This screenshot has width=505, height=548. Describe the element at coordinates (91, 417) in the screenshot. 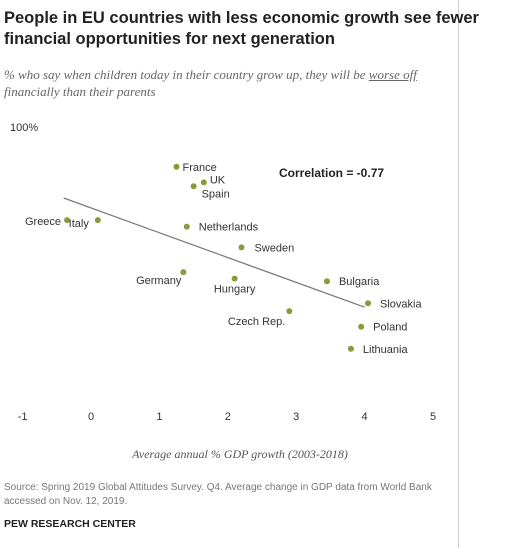

I see `x-tick-label: 0` at that location.